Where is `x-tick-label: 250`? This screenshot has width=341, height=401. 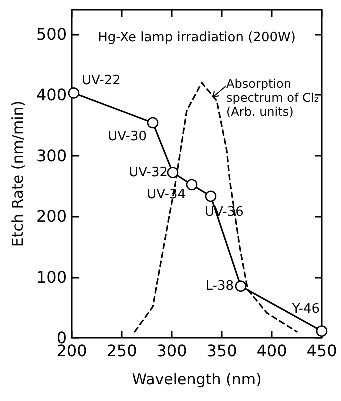 x-tick-label: 250 is located at coordinates (122, 351).